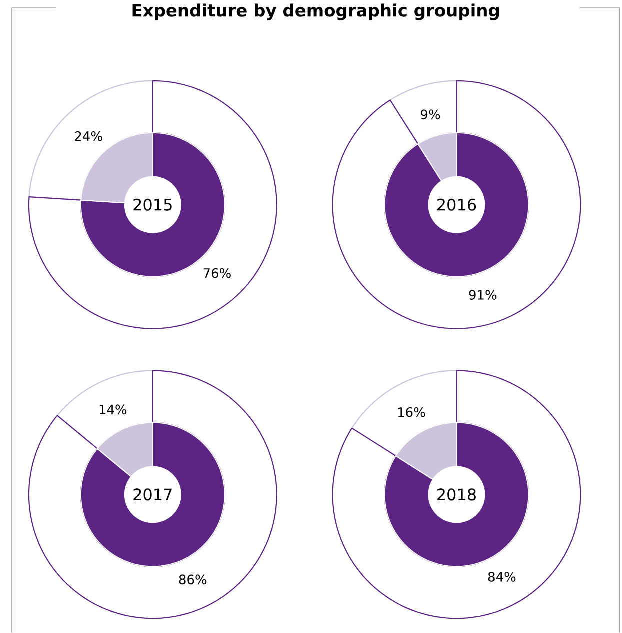 The height and width of the screenshot is (633, 622). Describe the element at coordinates (457, 494) in the screenshot. I see `text: 2018` at that location.